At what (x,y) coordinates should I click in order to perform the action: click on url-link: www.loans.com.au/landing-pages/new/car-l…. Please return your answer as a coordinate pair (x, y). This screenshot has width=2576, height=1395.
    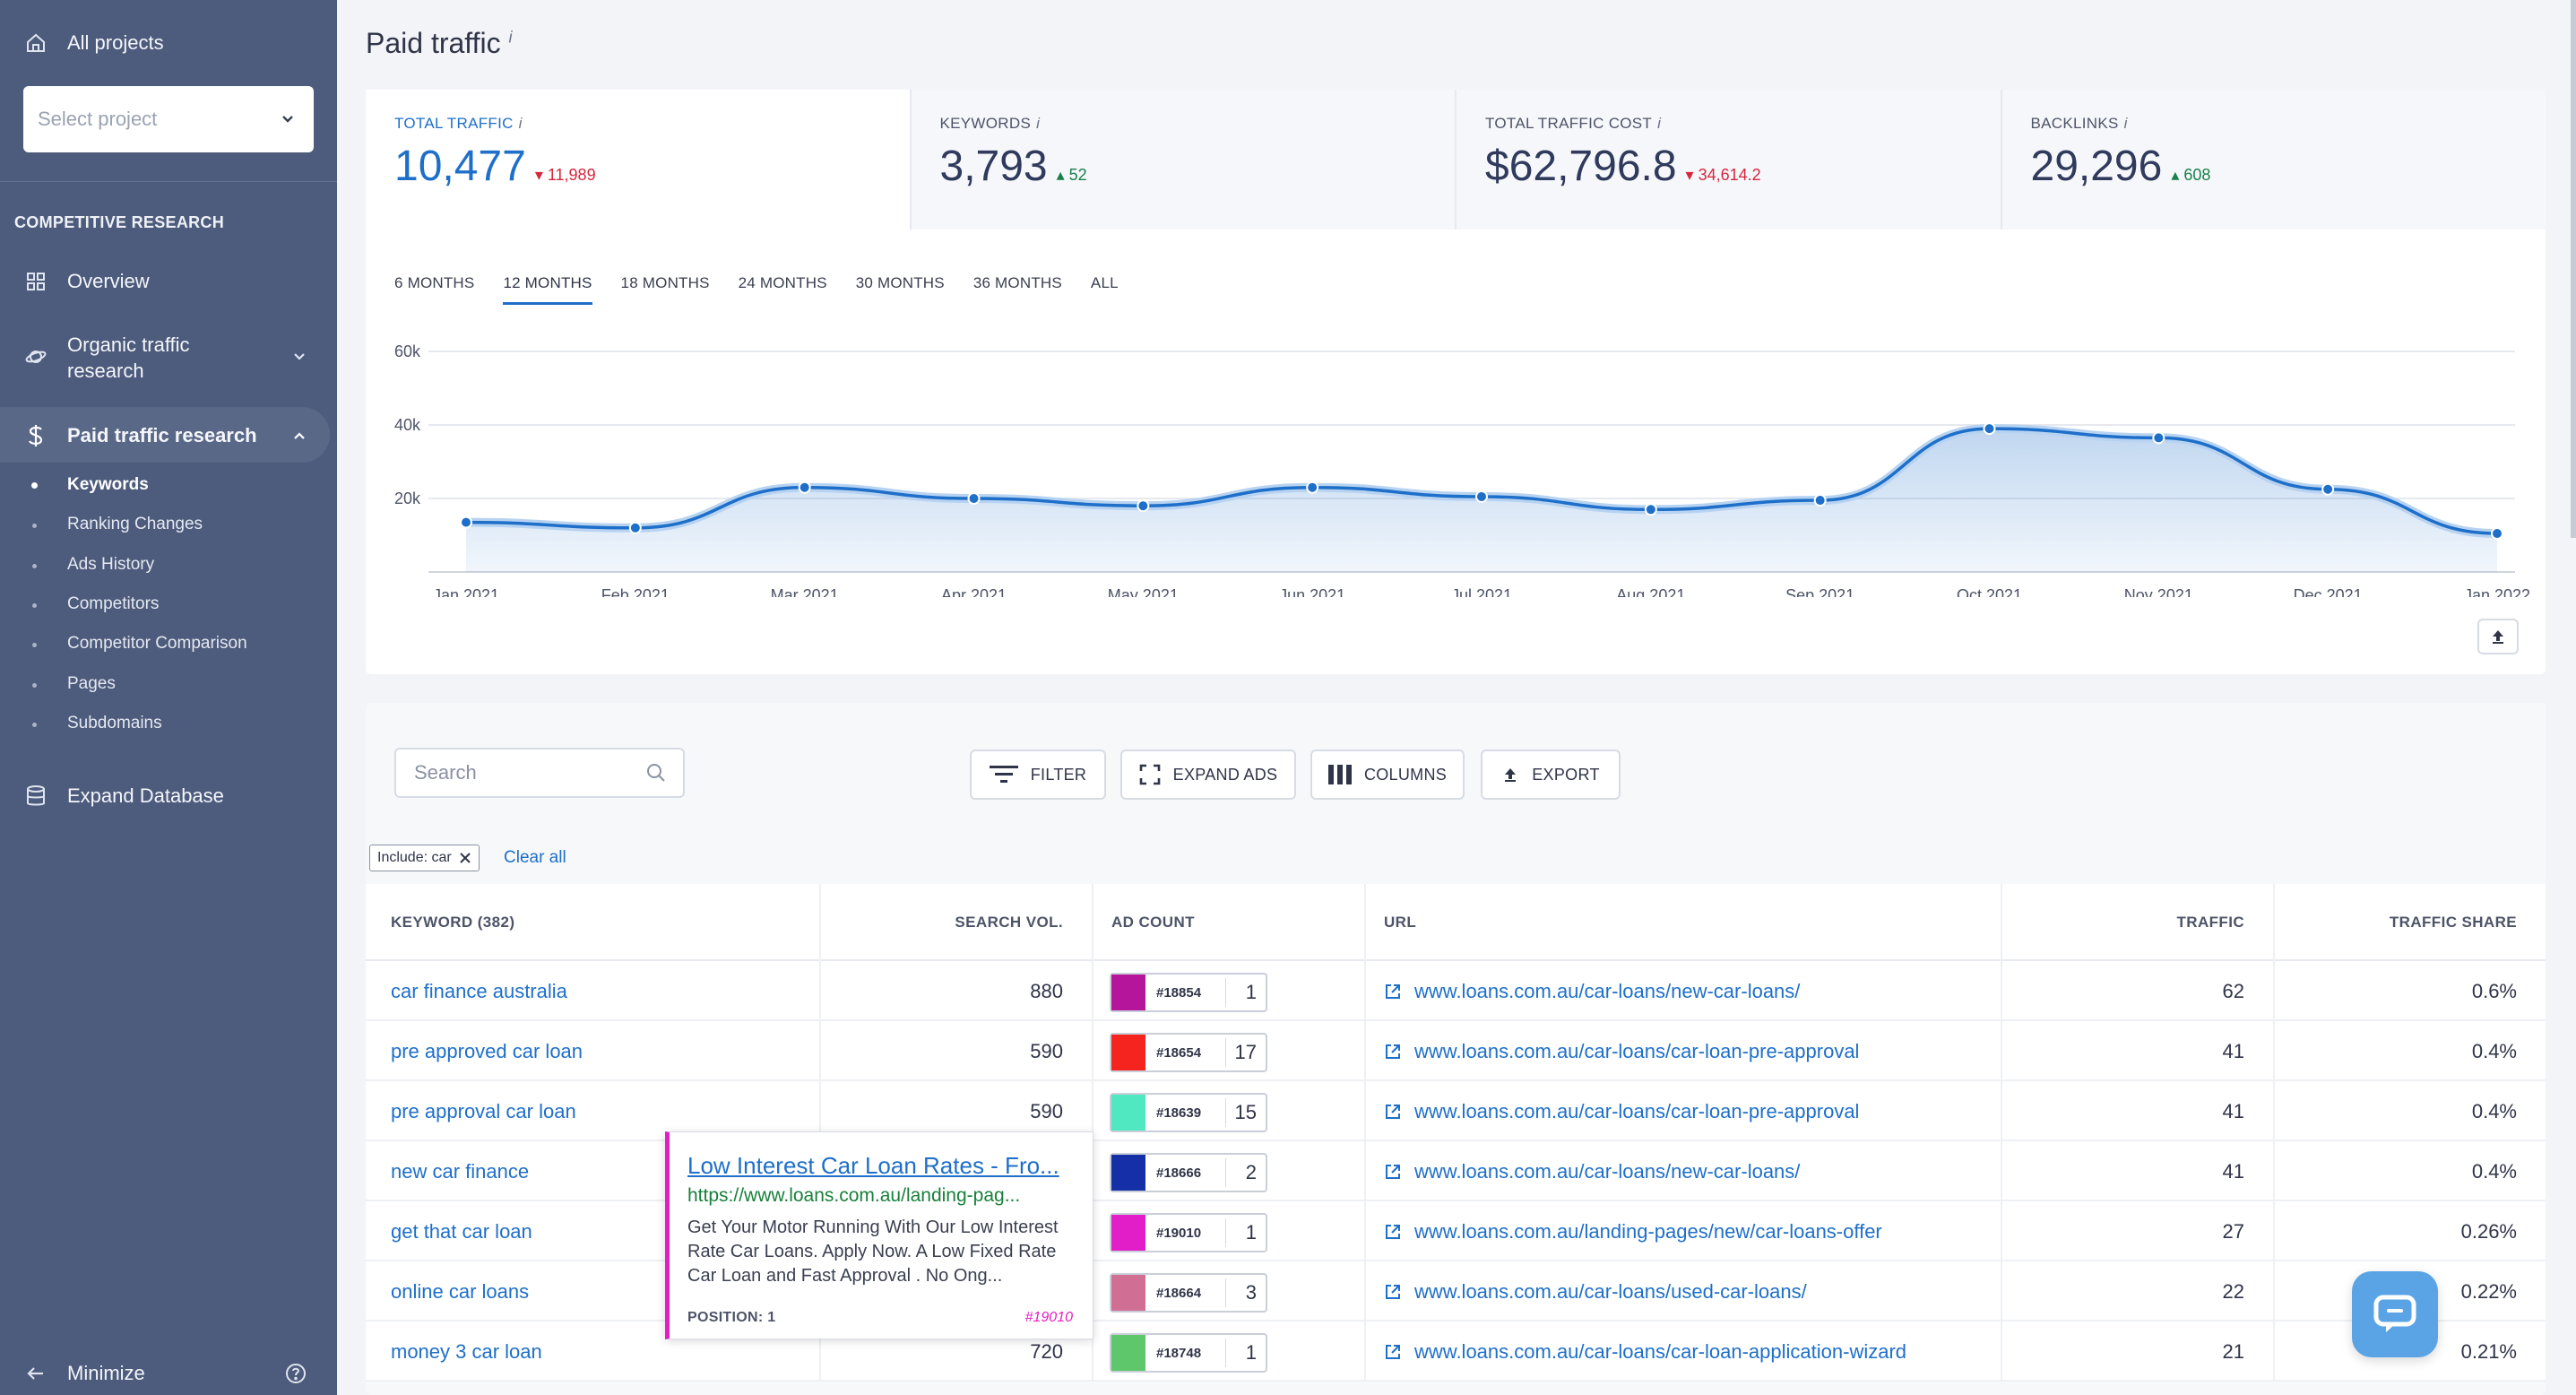
    Looking at the image, I should click on (1648, 1231).